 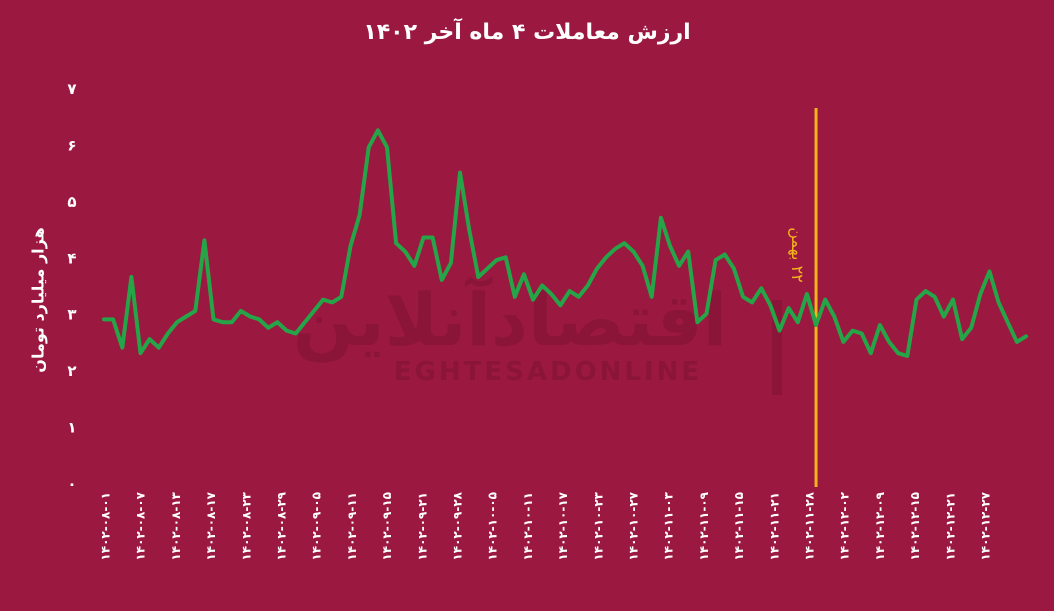 What do you see at coordinates (598, 525) in the screenshot?
I see `x-tick-label: ۱۴۰۲-۱۰-۲۳` at bounding box center [598, 525].